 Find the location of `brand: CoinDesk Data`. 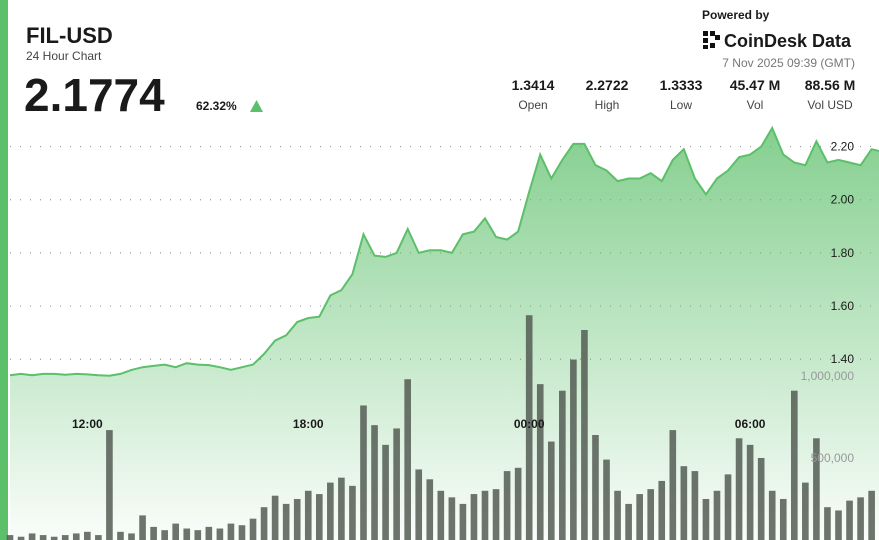

brand: CoinDesk Data is located at coordinates (788, 41).